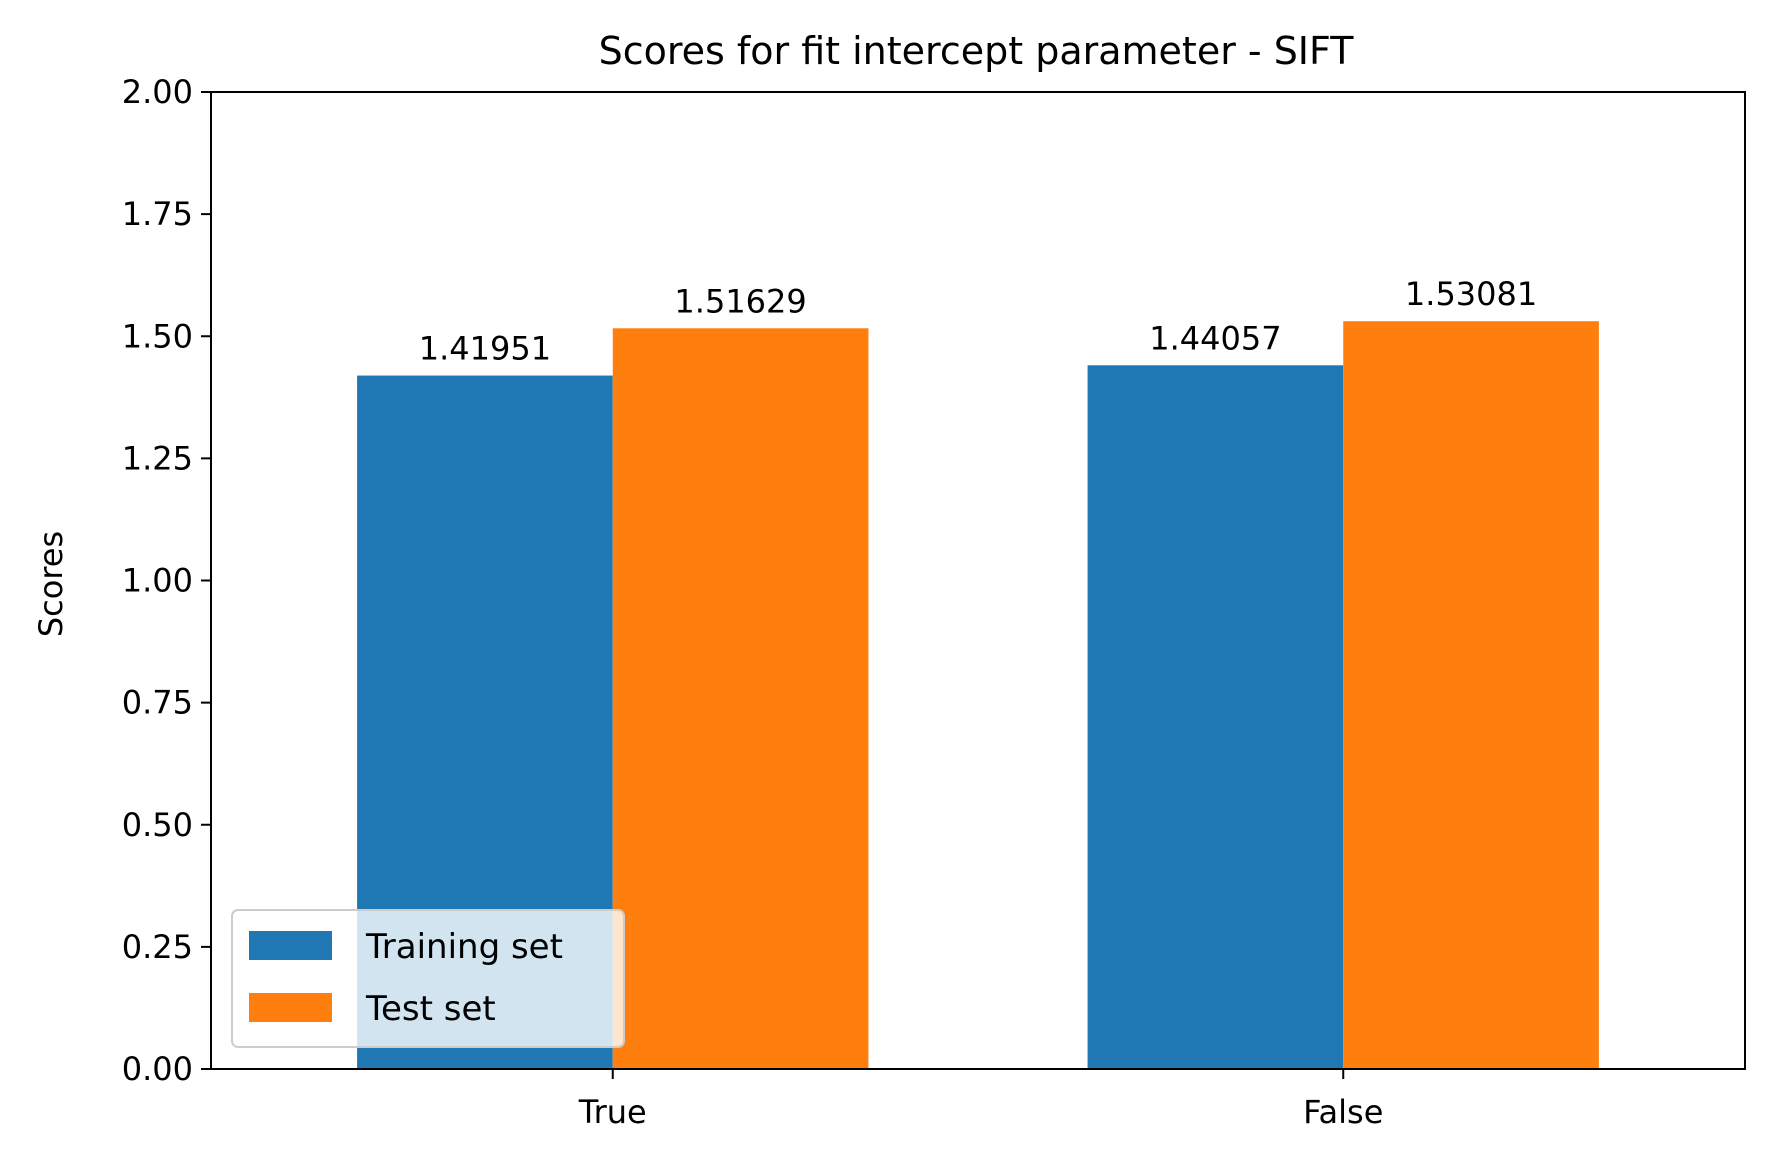 The width and height of the screenshot is (1769, 1166). I want to click on y-axis-ticks: 0.00 0.25 0.50 0.75 1.00 1.25 1.50 1.75 2.00, so click(166, 580).